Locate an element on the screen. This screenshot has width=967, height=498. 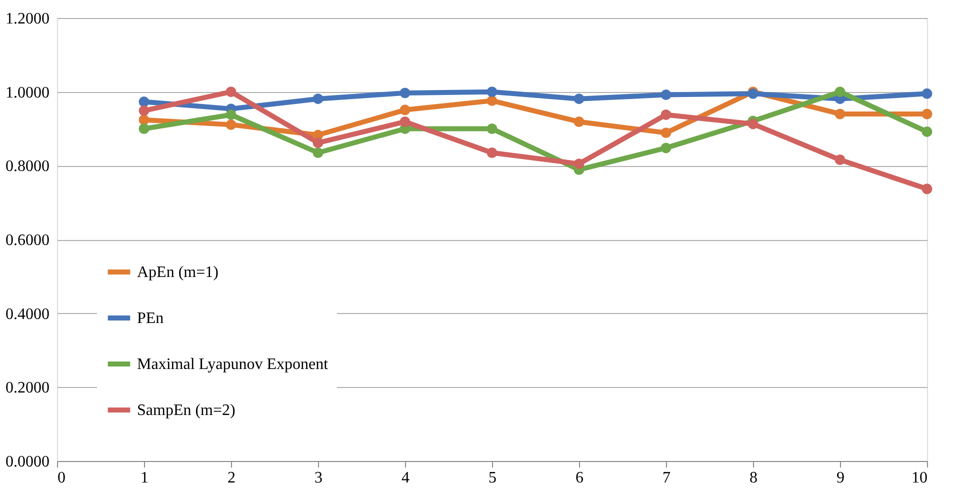
y-tick-label: 0.2000 is located at coordinates (28, 388).